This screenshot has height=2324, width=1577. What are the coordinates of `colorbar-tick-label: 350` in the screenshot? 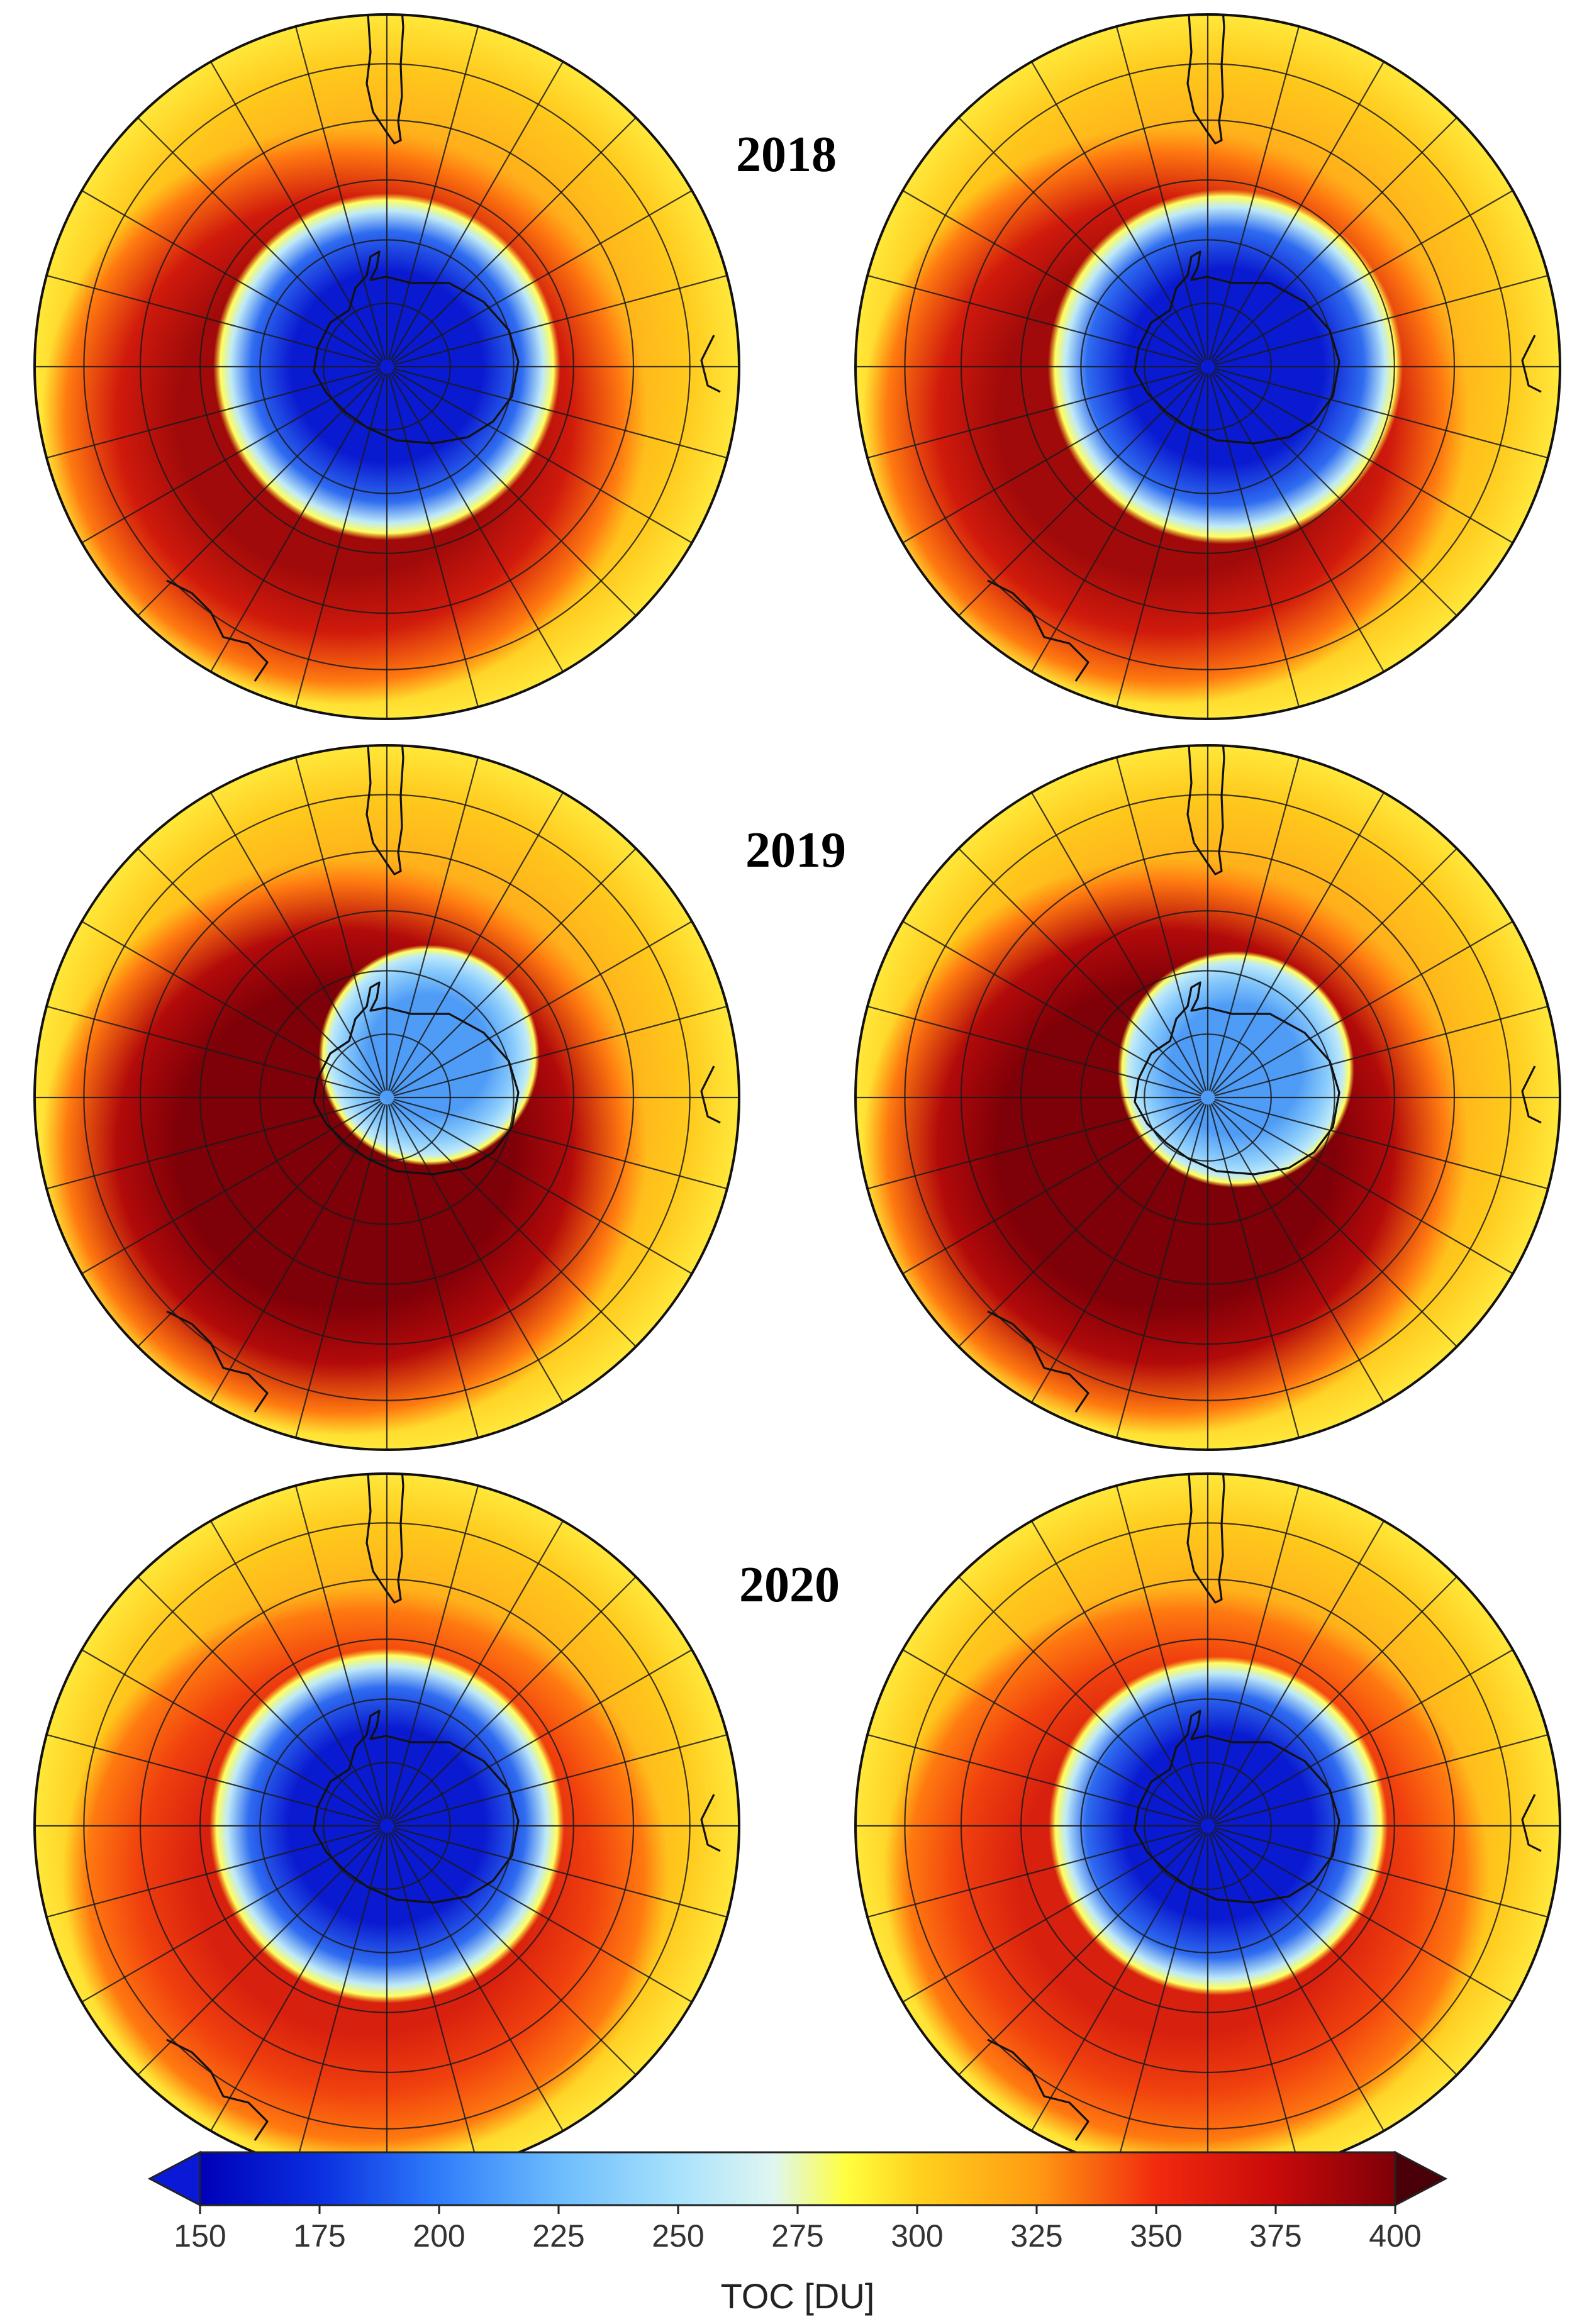 It's located at (1156, 2236).